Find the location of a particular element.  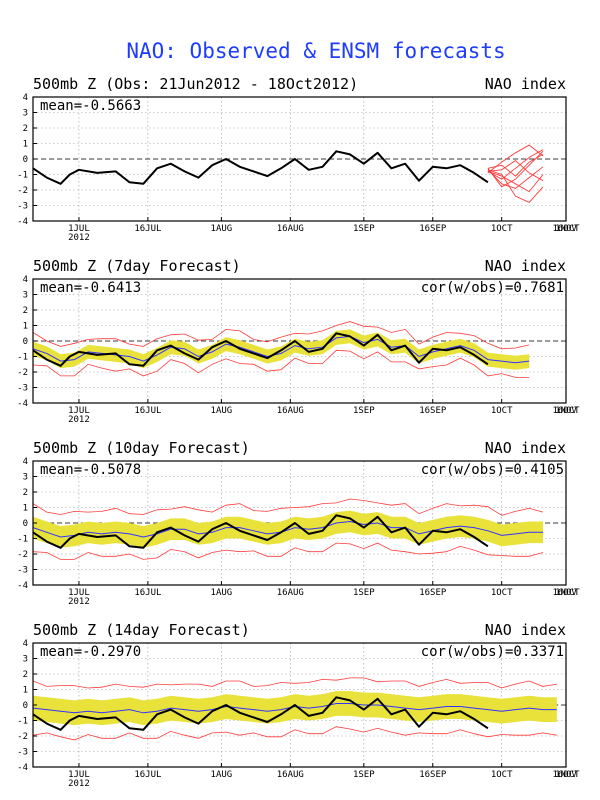

correlation-stat: cor(w/obs)=0.7681 is located at coordinates (492, 288).